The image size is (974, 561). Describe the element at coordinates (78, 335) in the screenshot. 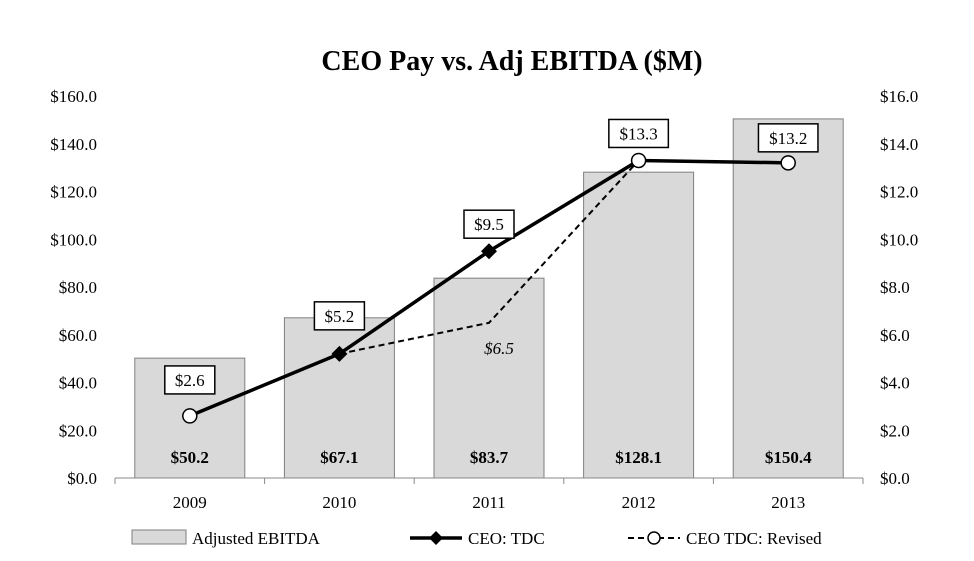

I see `y-left-tick-label: $60.0` at that location.